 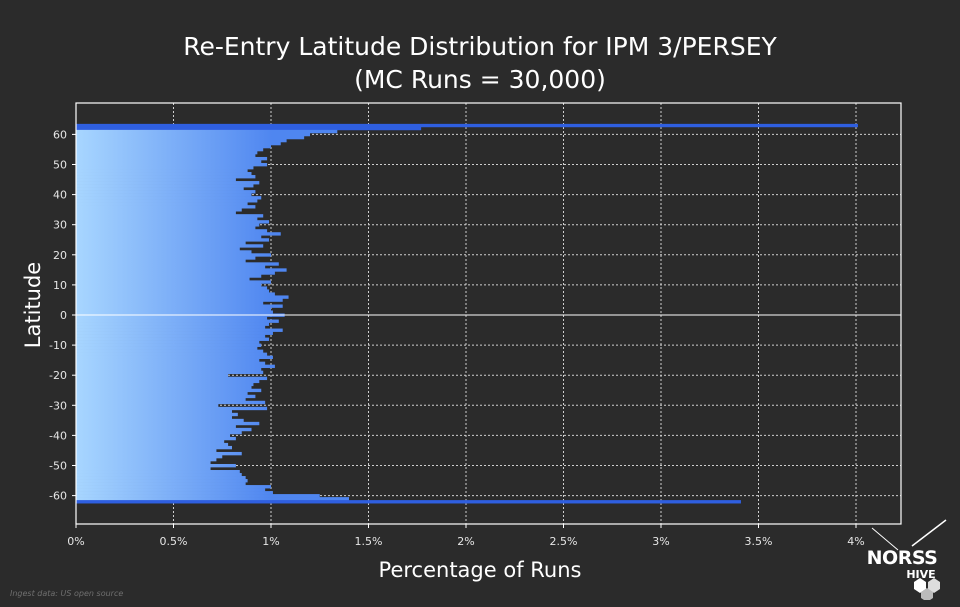 I want to click on x-tick-label: 0.5%, so click(x=174, y=541).